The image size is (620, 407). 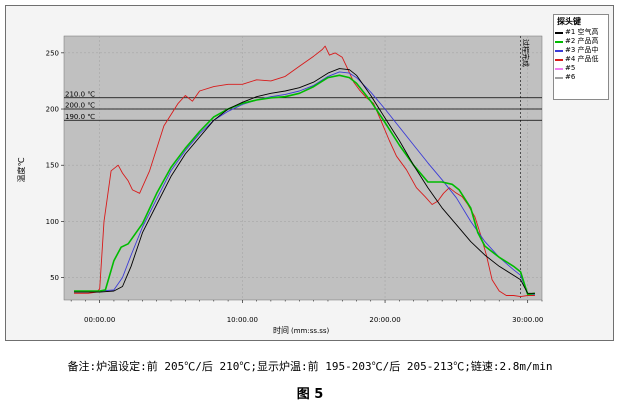 I want to click on legend-item: #2 产品高, so click(x=581, y=41).